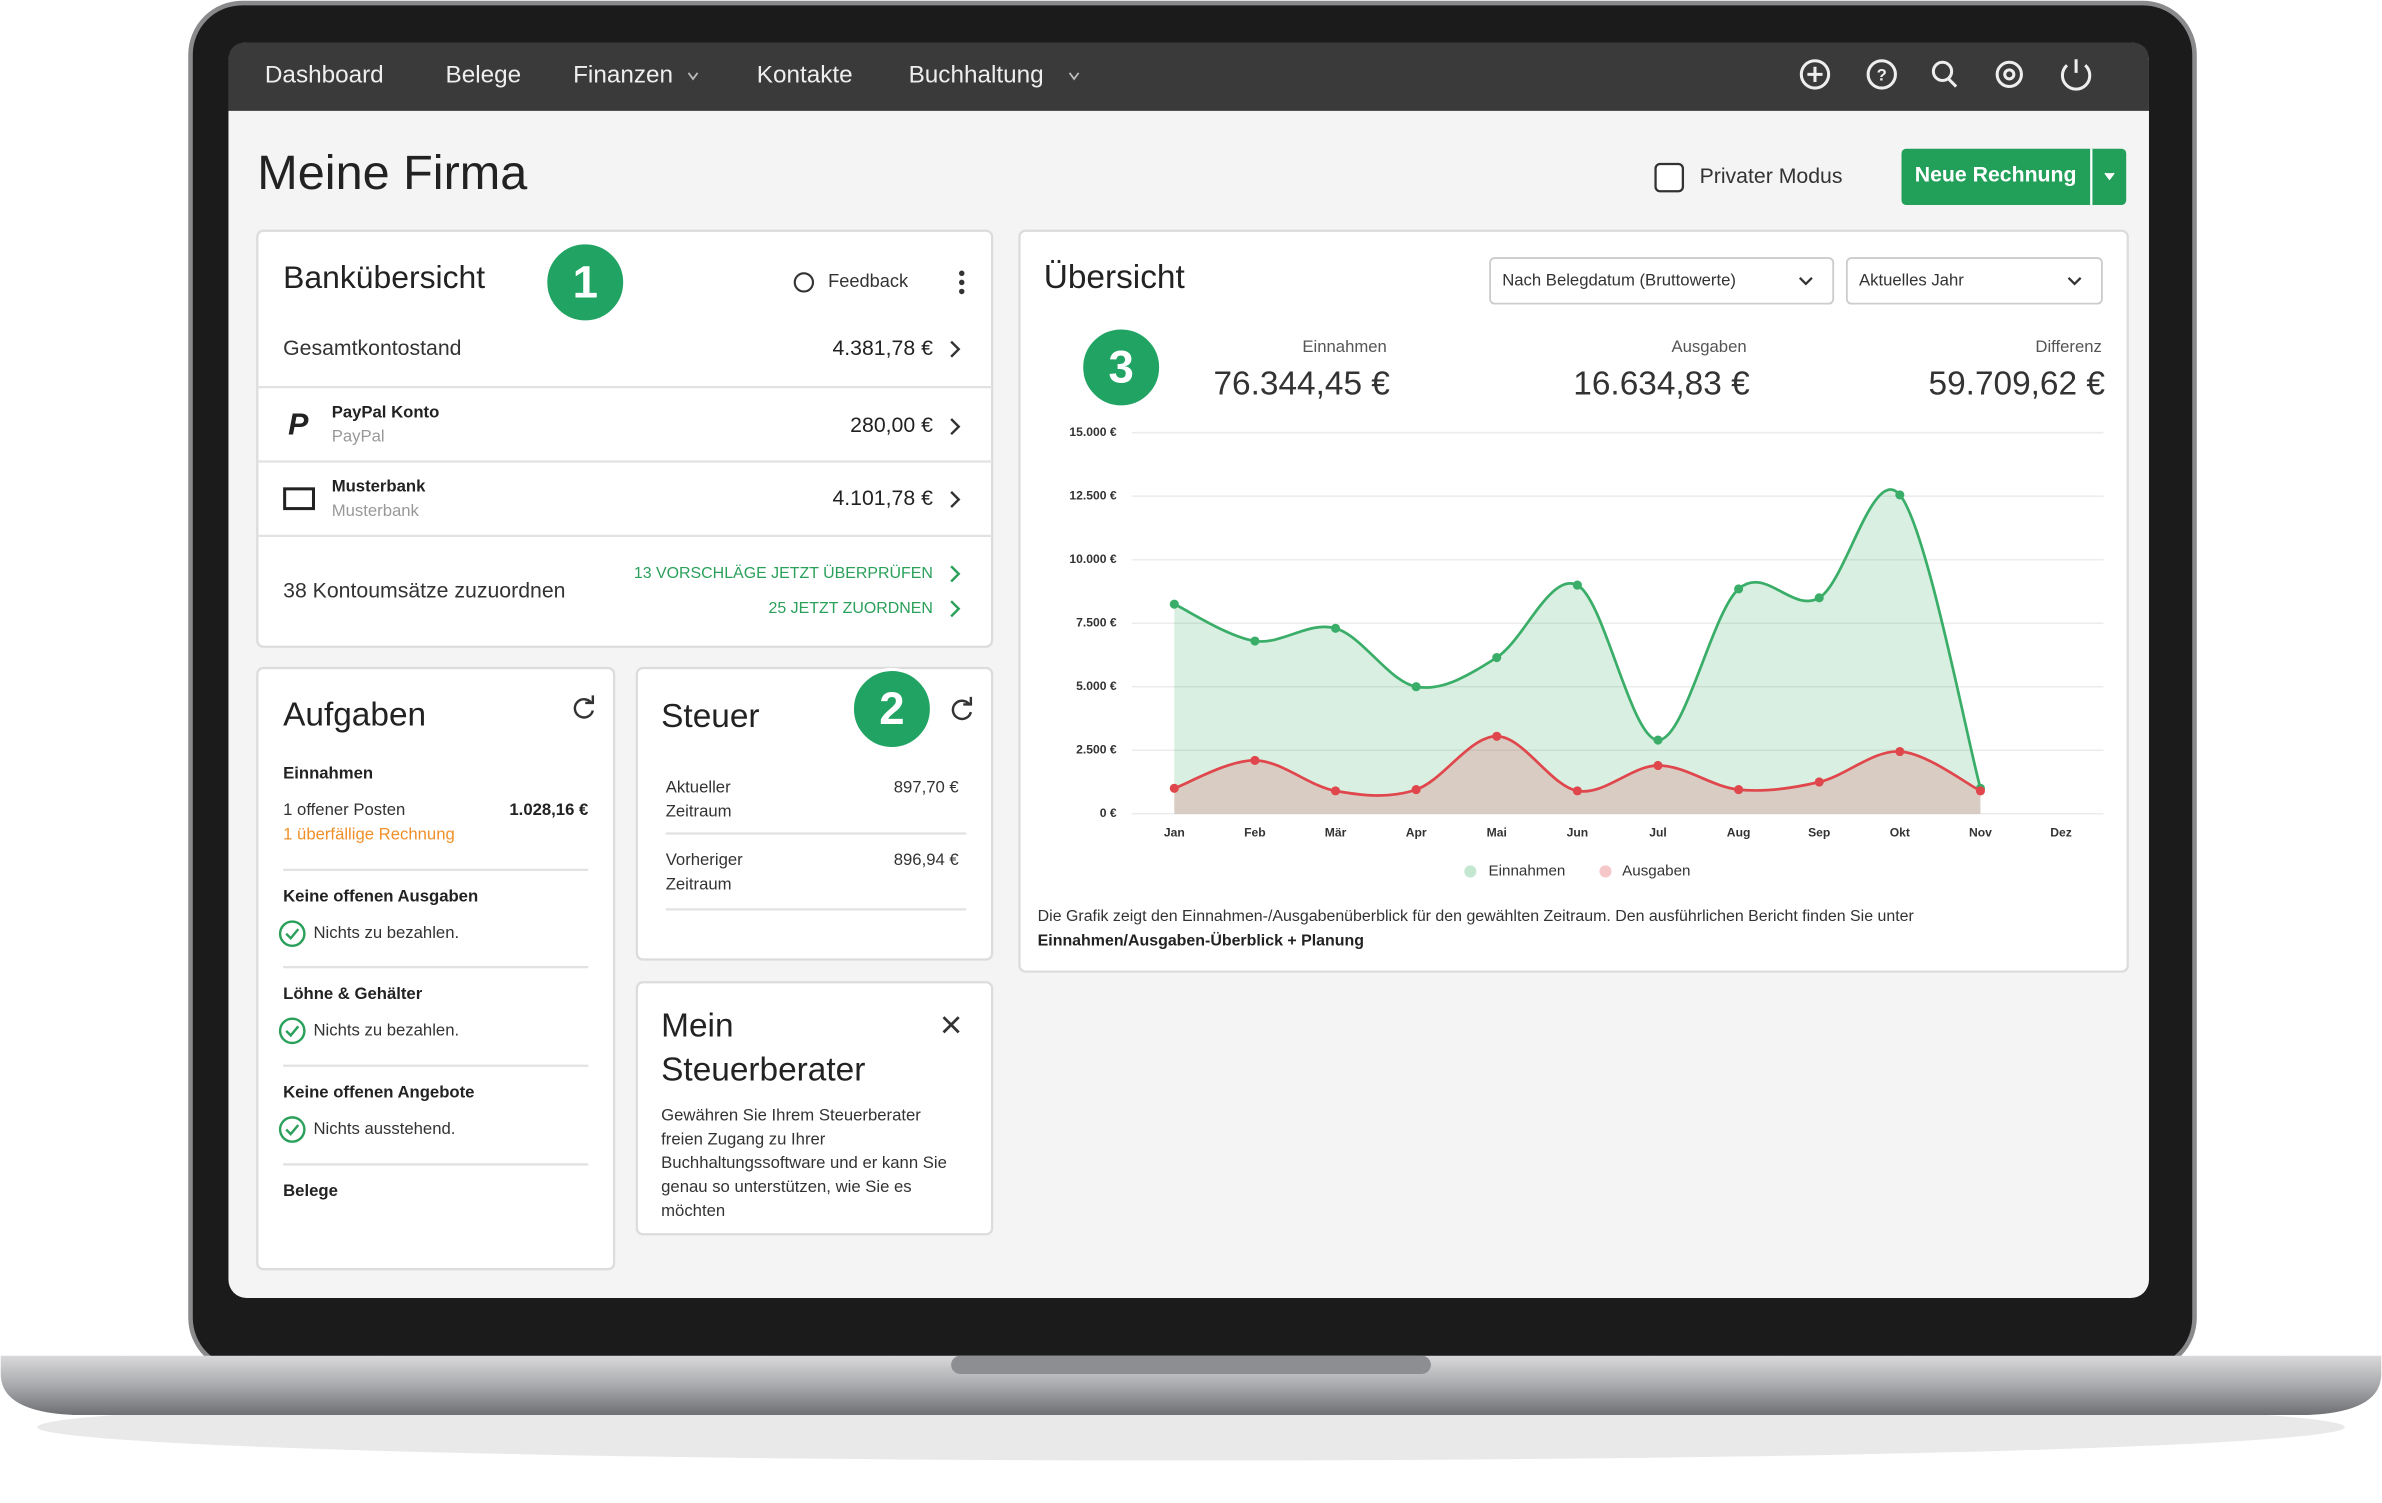 The image size is (2382, 1503). I want to click on laptop-base, so click(1191, 1385).